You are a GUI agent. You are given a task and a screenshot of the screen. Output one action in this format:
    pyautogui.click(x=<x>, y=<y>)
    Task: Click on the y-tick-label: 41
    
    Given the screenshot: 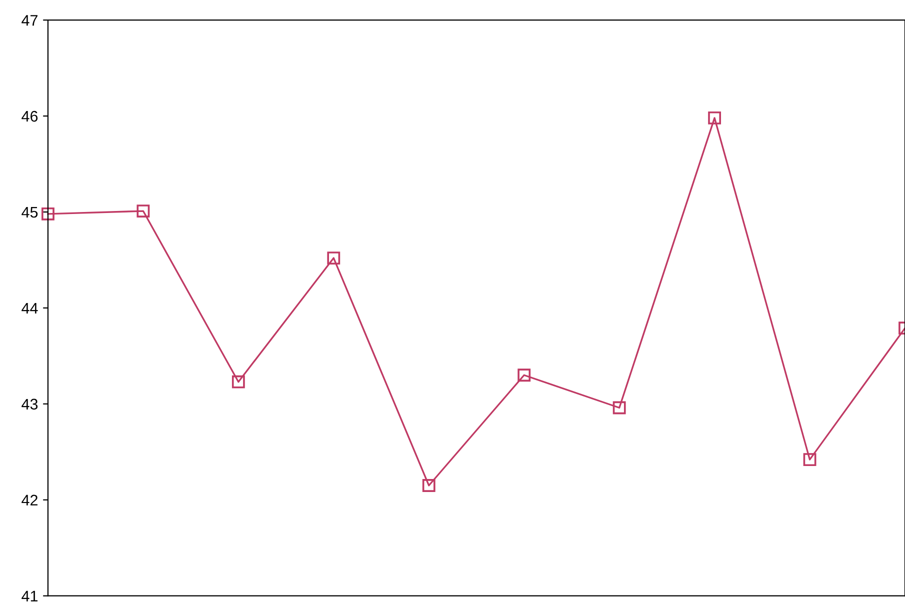 What is the action you would take?
    pyautogui.click(x=30, y=596)
    